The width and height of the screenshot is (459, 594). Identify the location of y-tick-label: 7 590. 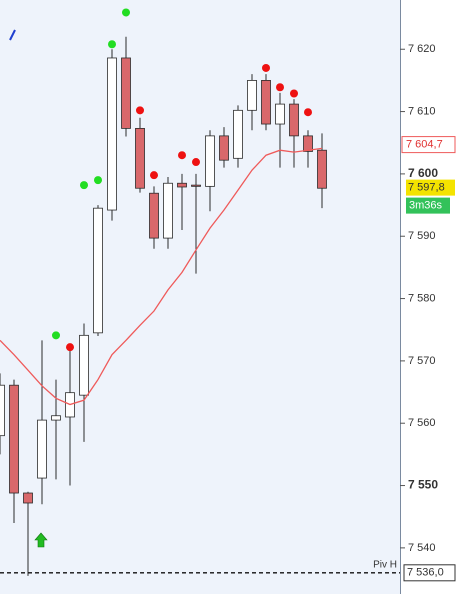
(422, 236).